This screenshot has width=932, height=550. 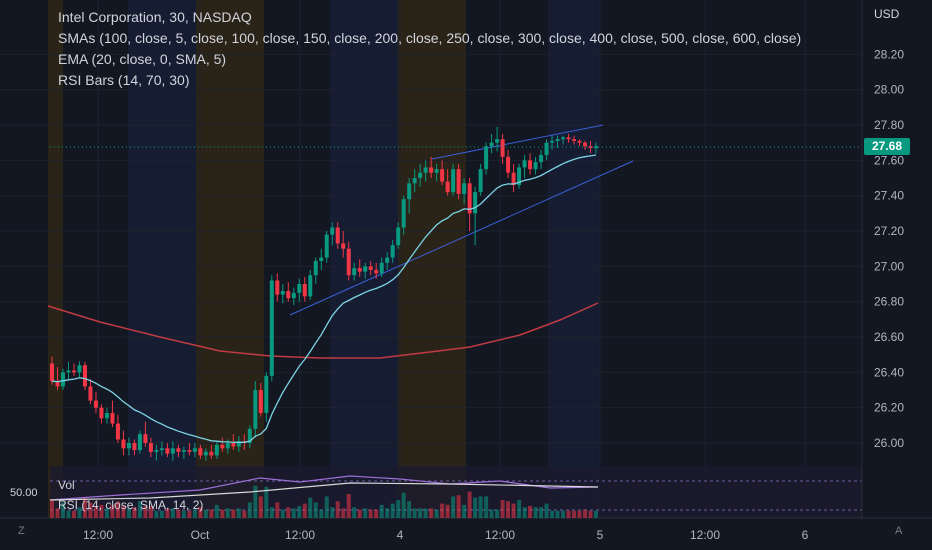 What do you see at coordinates (21, 531) in the screenshot?
I see `zoom-left-button: Z` at bounding box center [21, 531].